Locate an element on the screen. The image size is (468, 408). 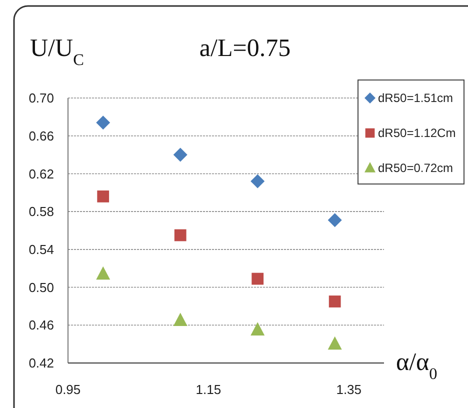
y-axis-title: U/U$_{C}$ is located at coordinates (57, 52).